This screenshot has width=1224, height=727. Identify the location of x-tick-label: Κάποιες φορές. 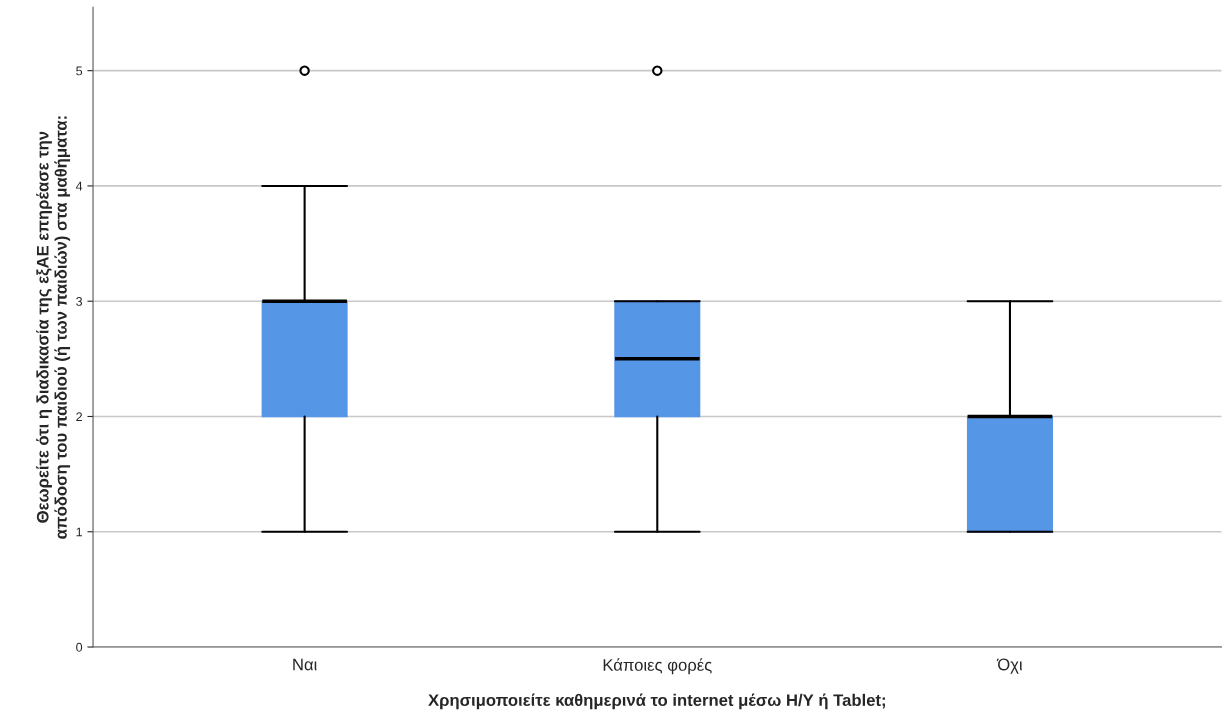
(657, 666).